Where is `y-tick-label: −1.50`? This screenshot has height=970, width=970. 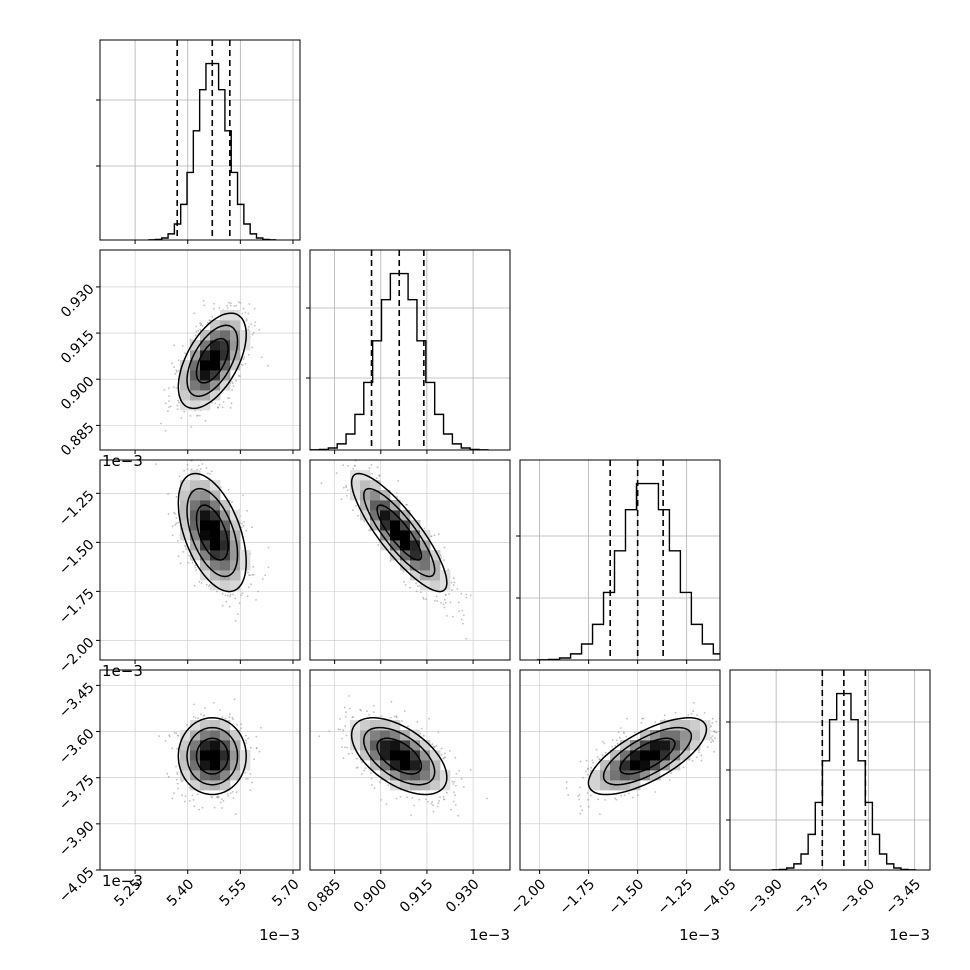
y-tick-label: −1.50 is located at coordinates (77, 558).